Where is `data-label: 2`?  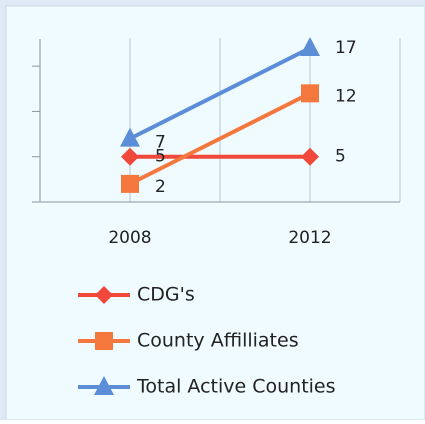
data-label: 2 is located at coordinates (160, 187).